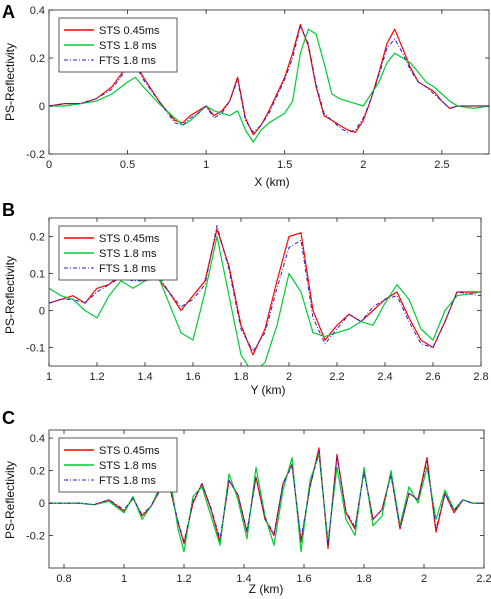 The height and width of the screenshot is (599, 491). I want to click on x-tick-label: 2.8, so click(480, 377).